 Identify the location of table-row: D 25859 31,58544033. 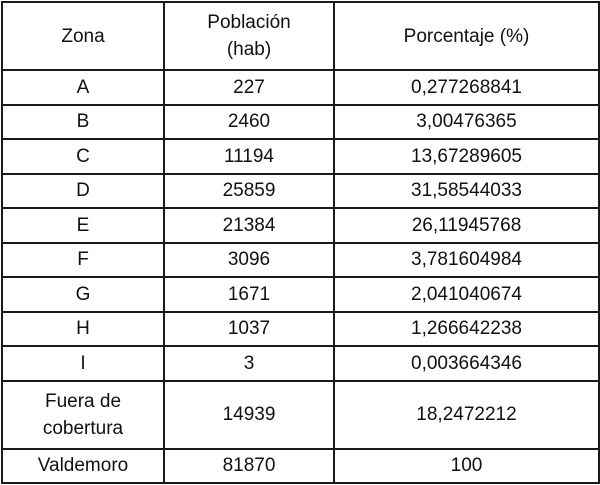
(300, 190).